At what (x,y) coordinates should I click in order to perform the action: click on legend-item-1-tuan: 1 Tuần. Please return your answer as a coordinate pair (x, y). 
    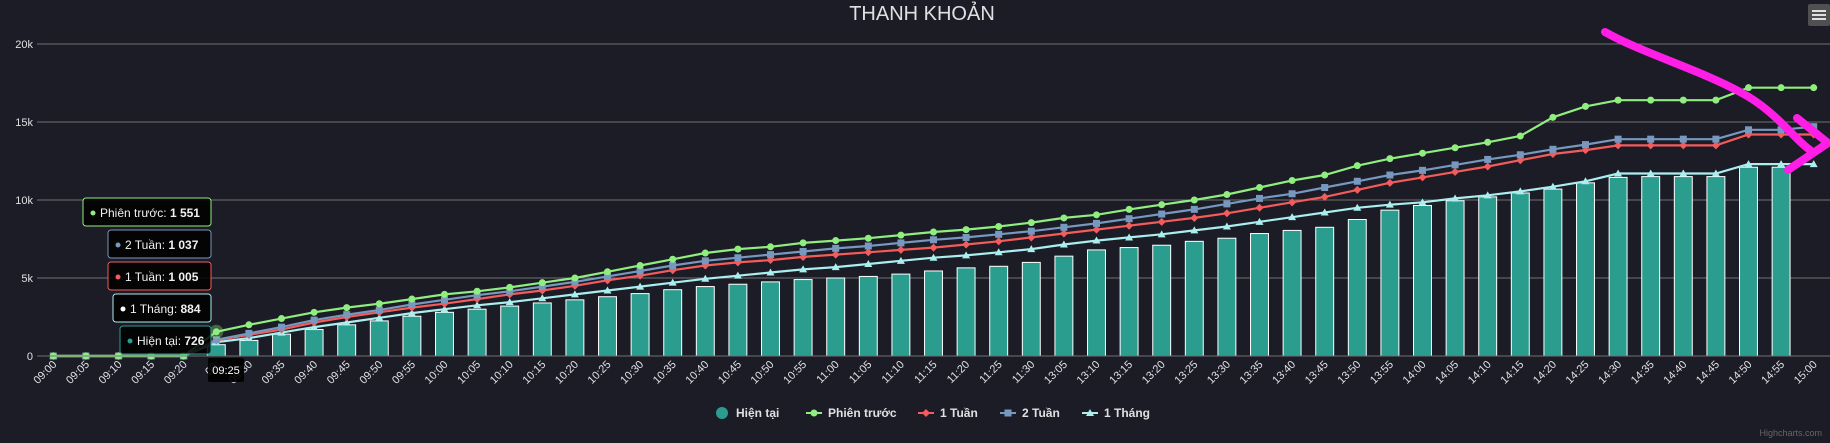
    Looking at the image, I should click on (948, 413).